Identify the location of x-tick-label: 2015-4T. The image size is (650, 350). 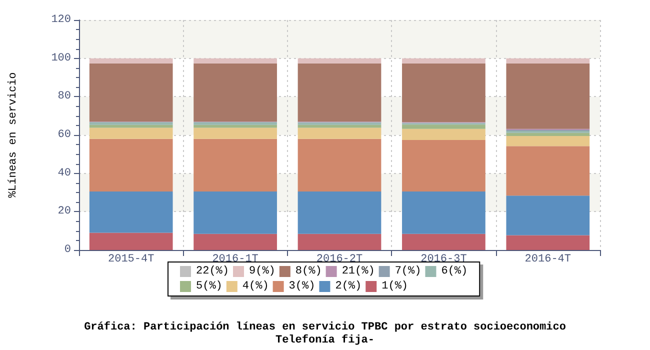
(131, 260).